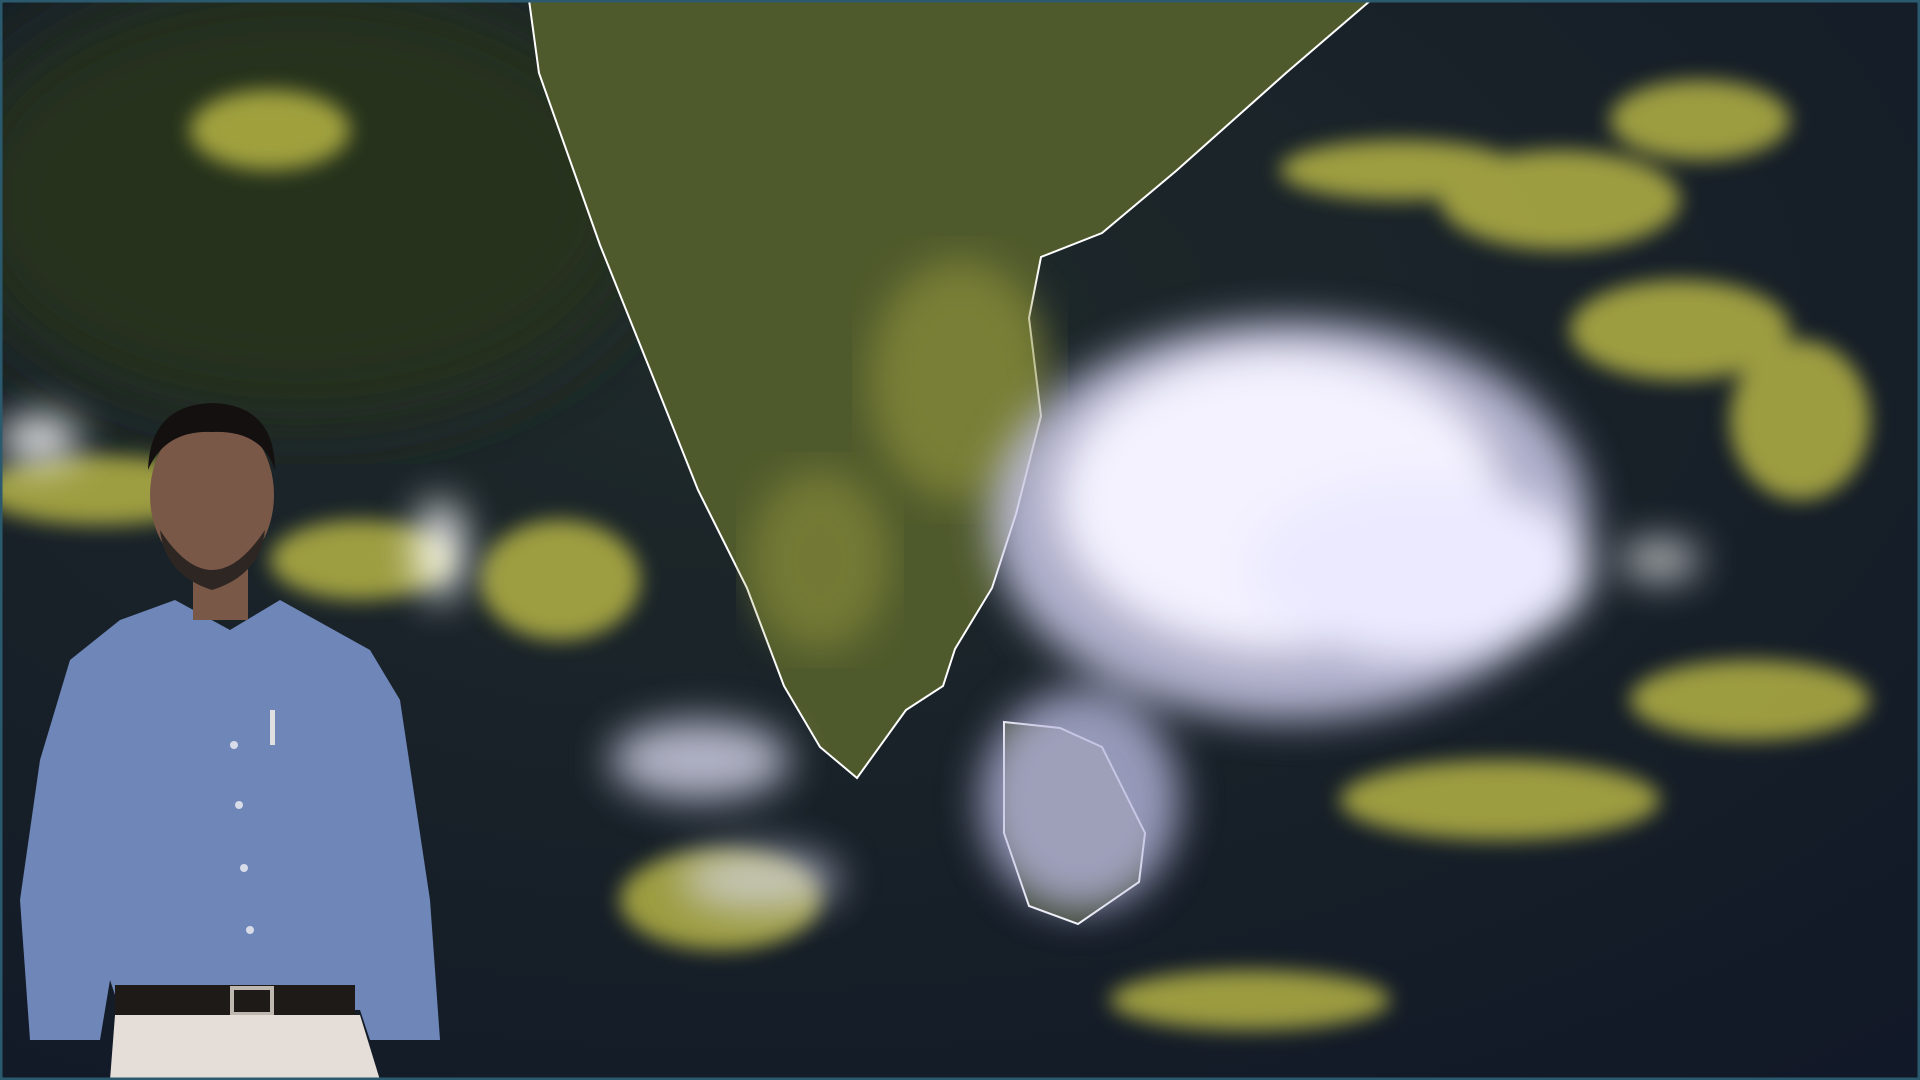  Describe the element at coordinates (212, 495) in the screenshot. I see `face` at that location.